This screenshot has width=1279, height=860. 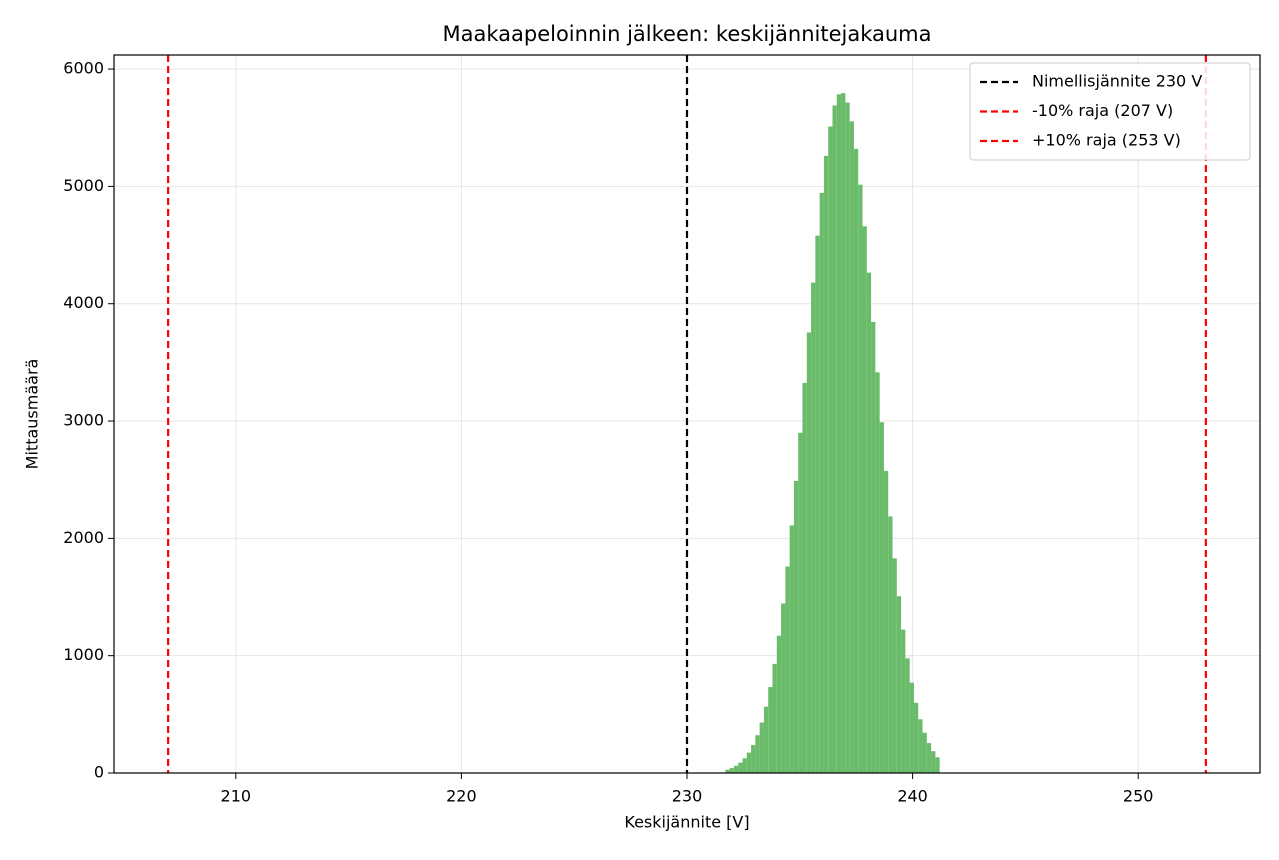 I want to click on x-tick-label: 220, so click(x=461, y=796).